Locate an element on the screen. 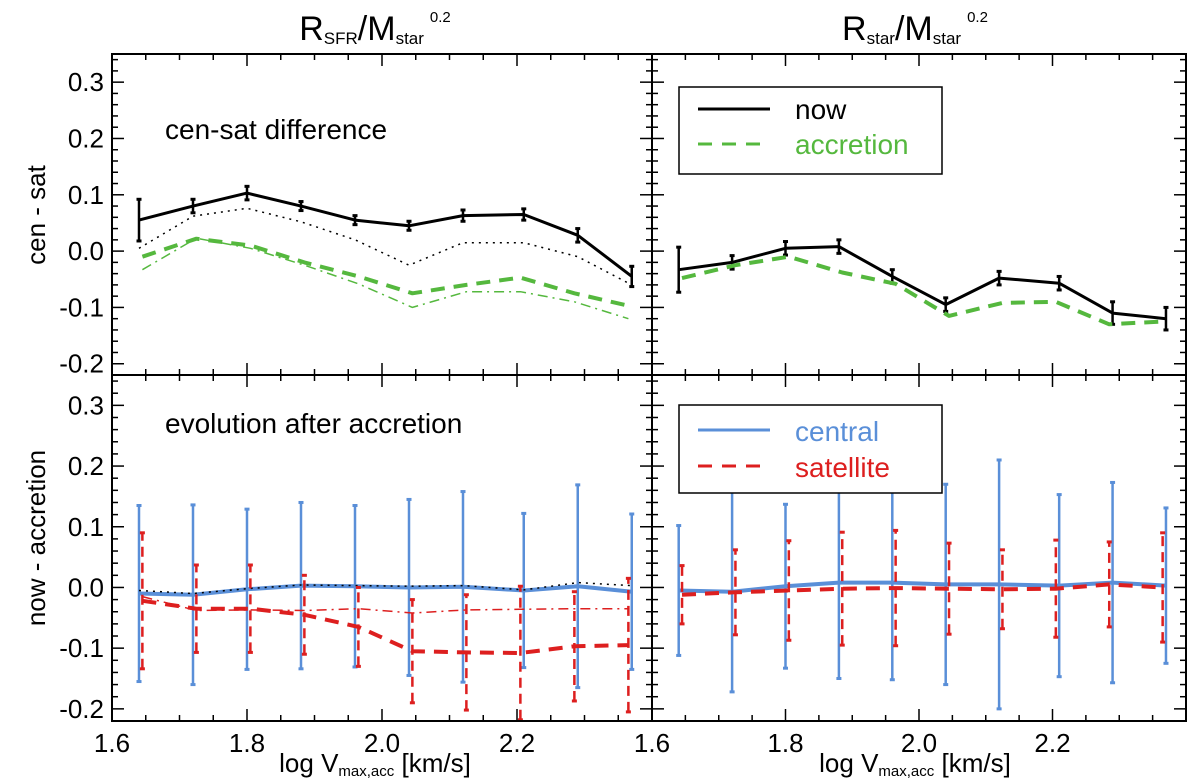 The height and width of the screenshot is (781, 1194). legend-accretion-label: accretion is located at coordinates (852, 144).